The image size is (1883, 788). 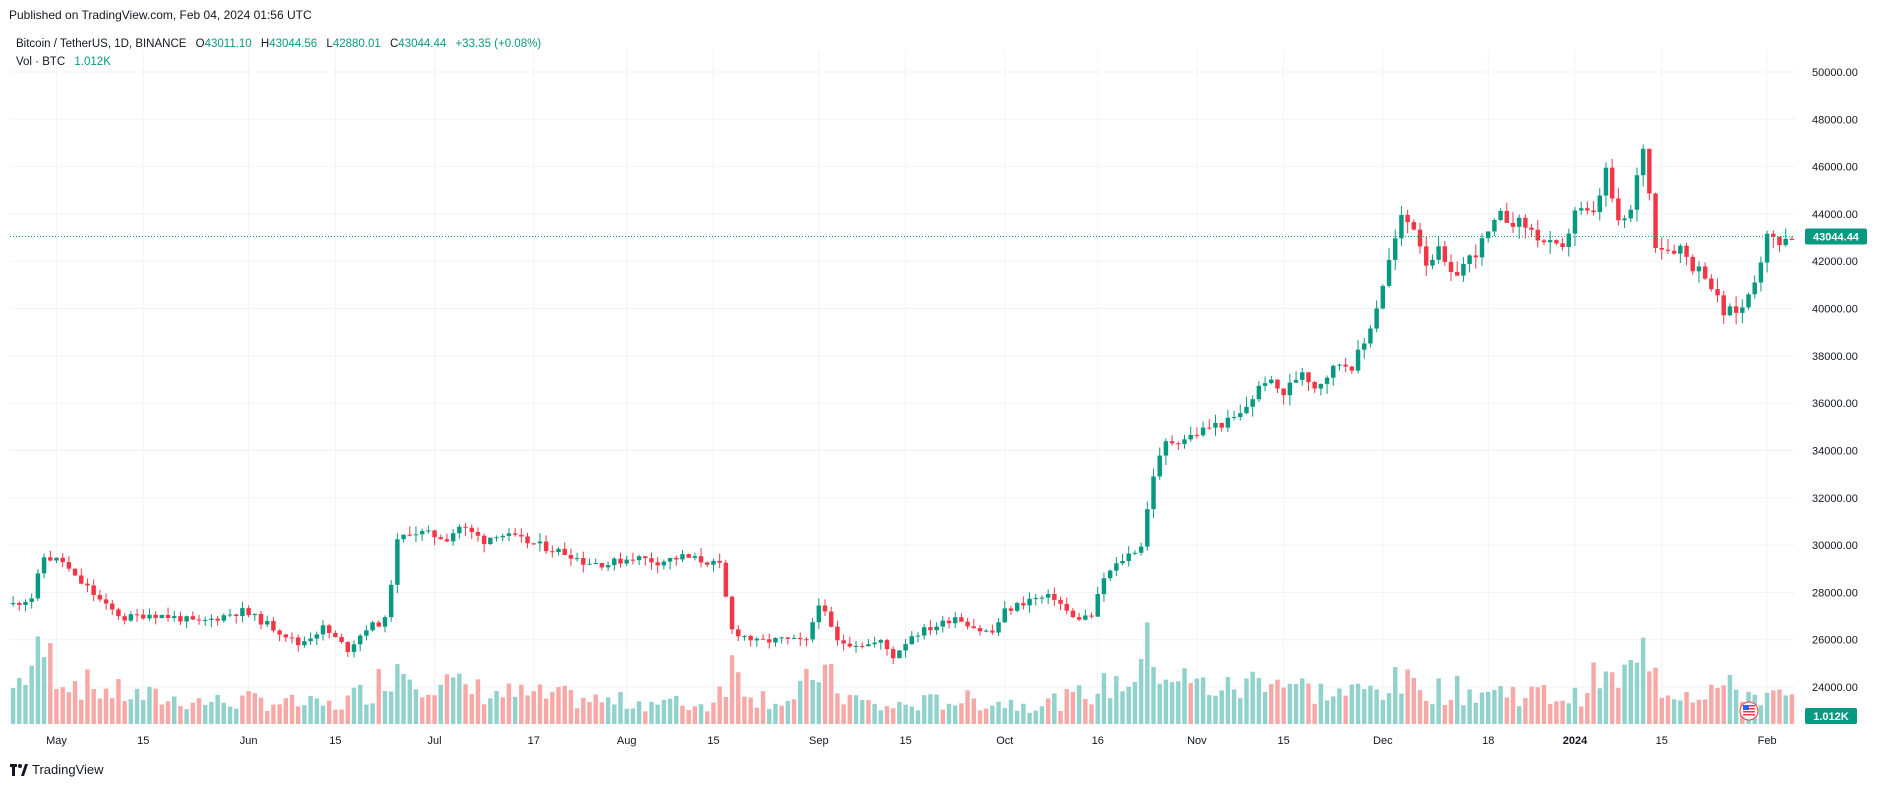 I want to click on close-label: C, so click(x=394, y=44).